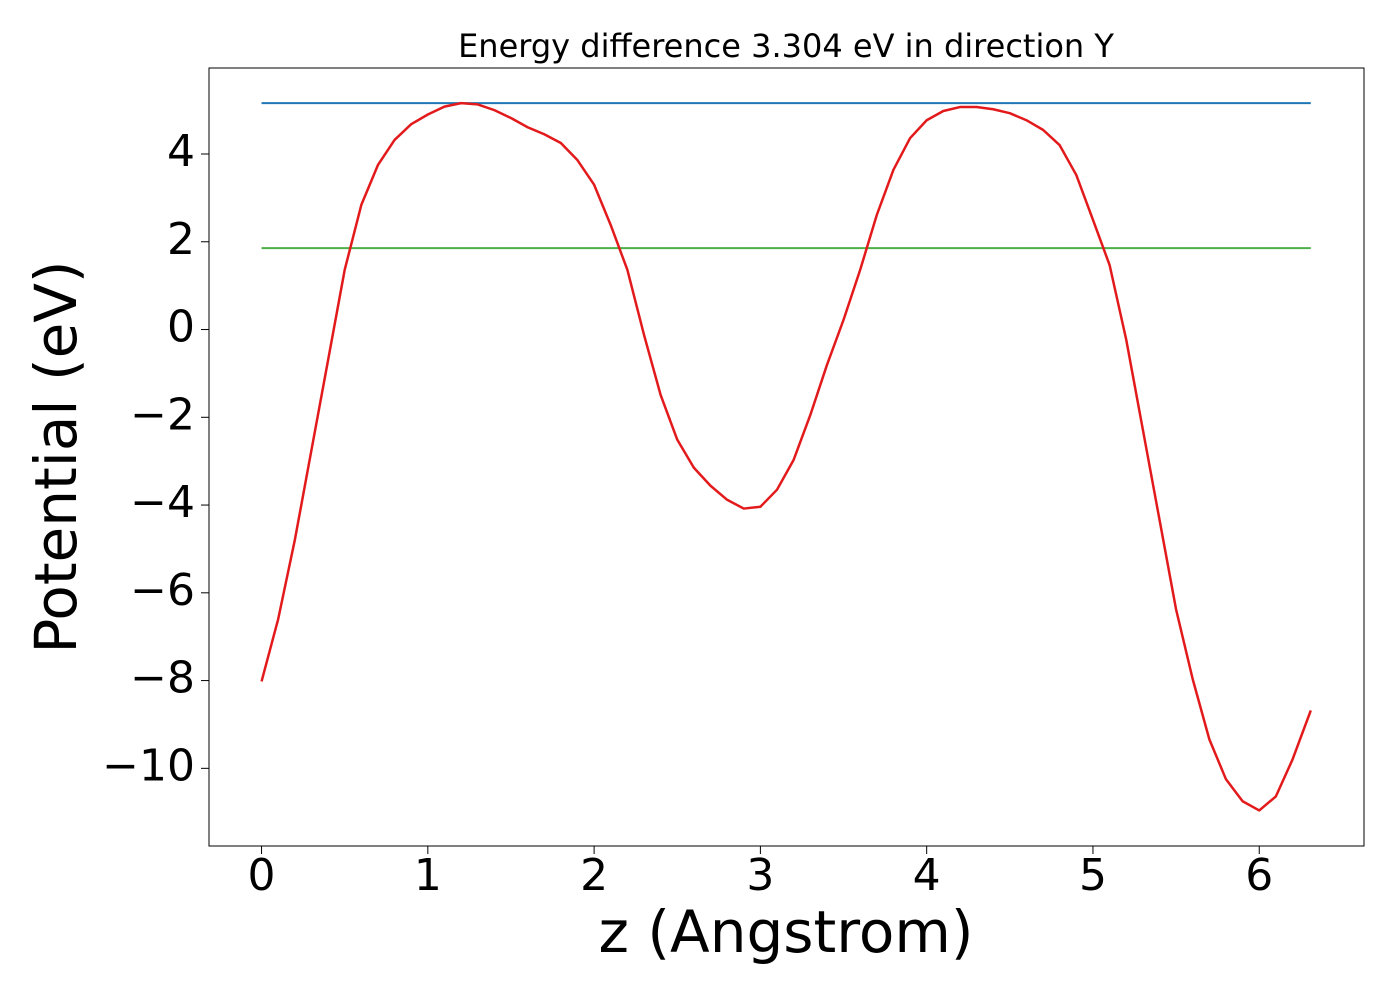 This screenshot has width=1400, height=1000. What do you see at coordinates (428, 875) in the screenshot?
I see `x-tick-label: 1` at bounding box center [428, 875].